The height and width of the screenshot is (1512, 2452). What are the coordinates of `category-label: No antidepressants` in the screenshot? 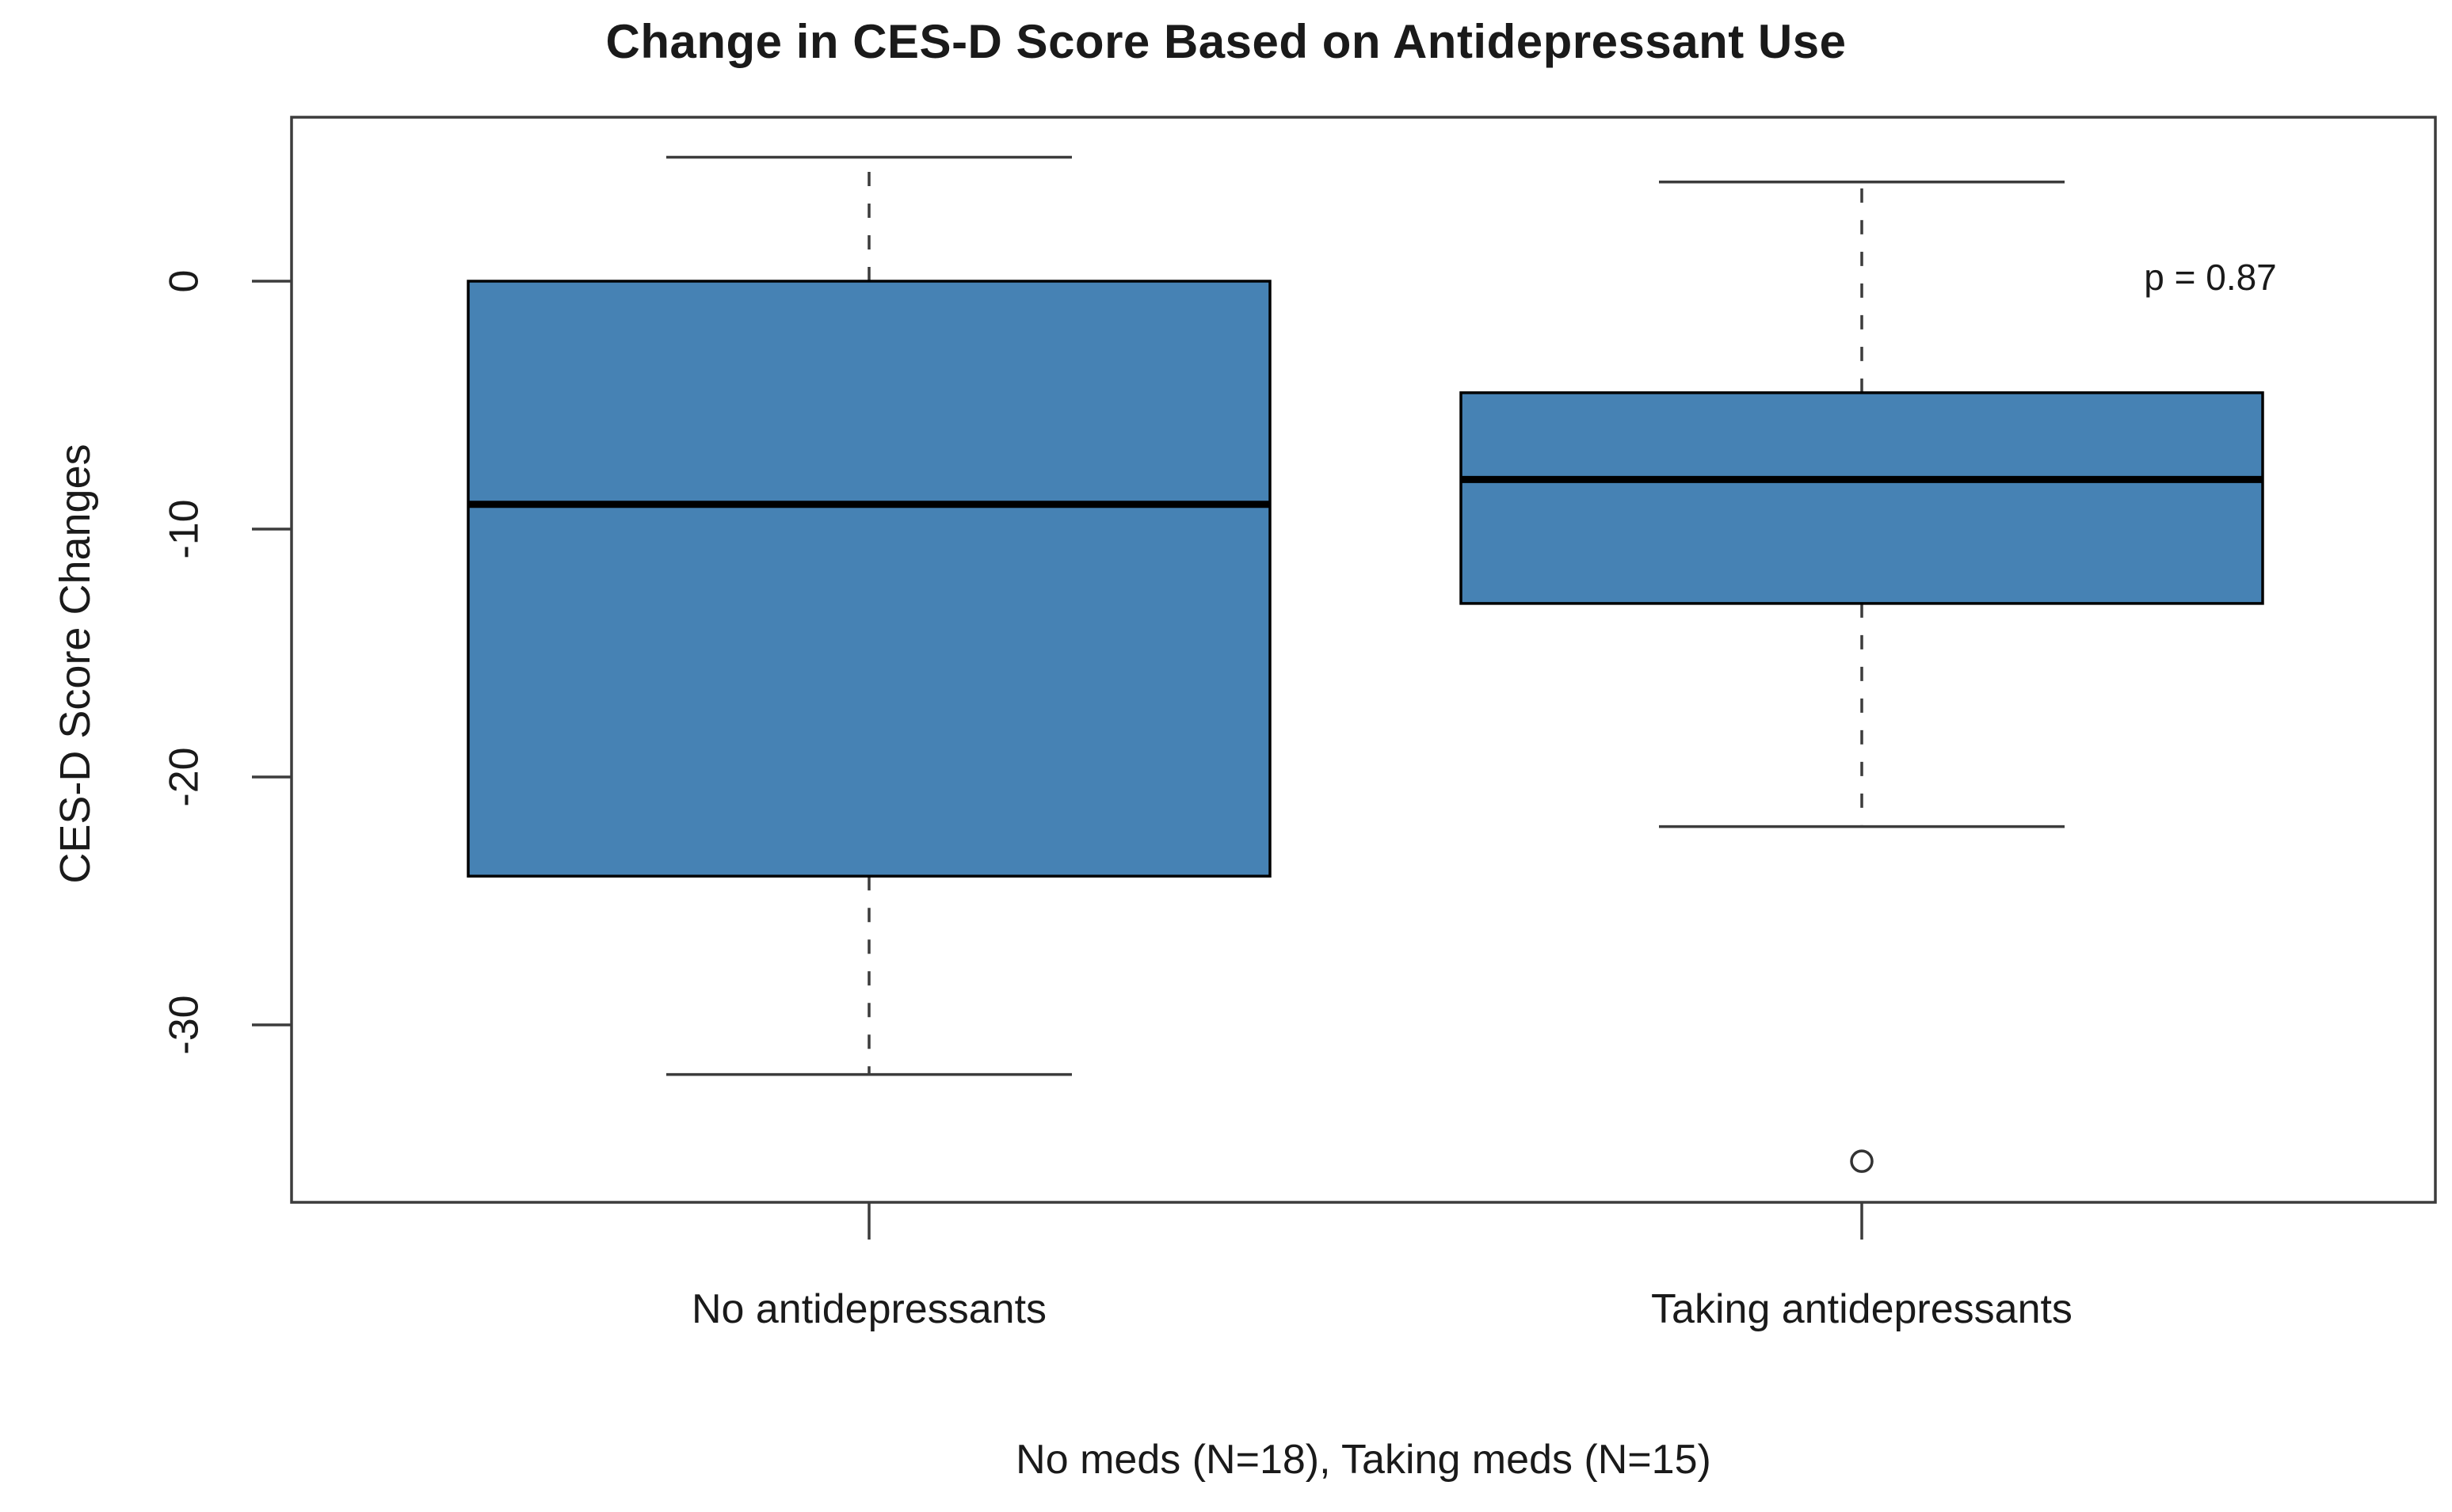 It's located at (869, 1309).